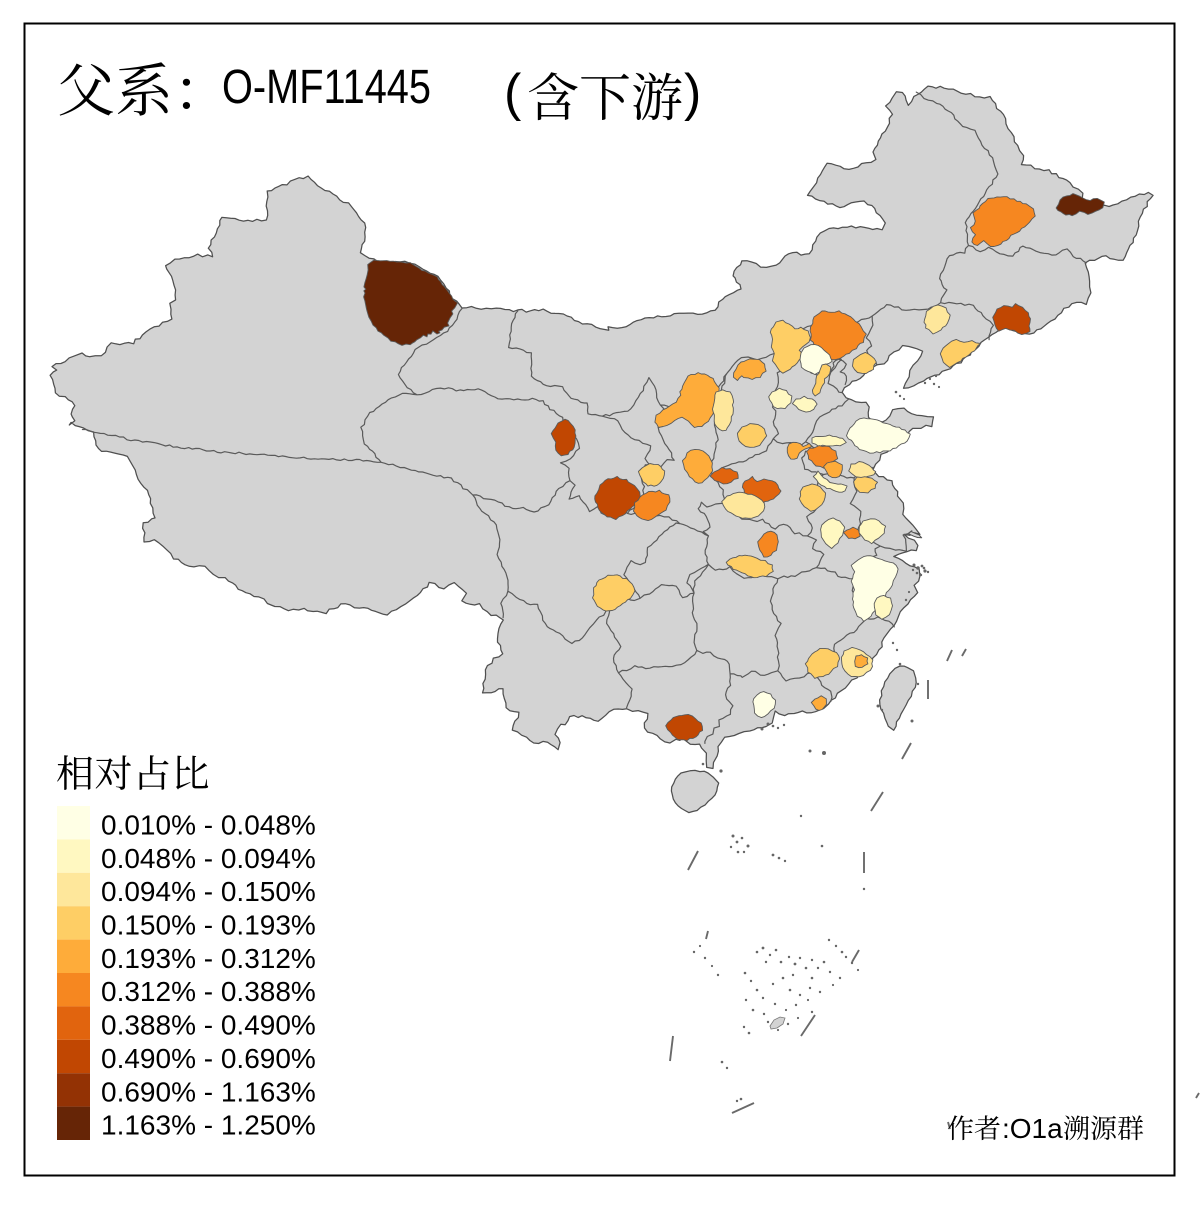  Describe the element at coordinates (208, 858) in the screenshot. I see `svg-text: 0.048% - 0.094%` at that location.